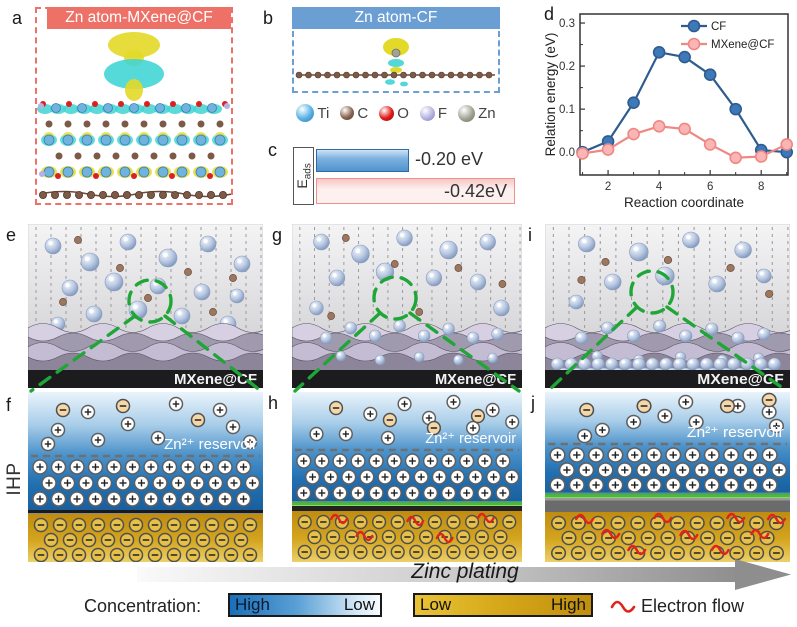 This screenshot has height=627, width=797. Describe the element at coordinates (427, 113) in the screenshot. I see `f-atom-icon` at that location.